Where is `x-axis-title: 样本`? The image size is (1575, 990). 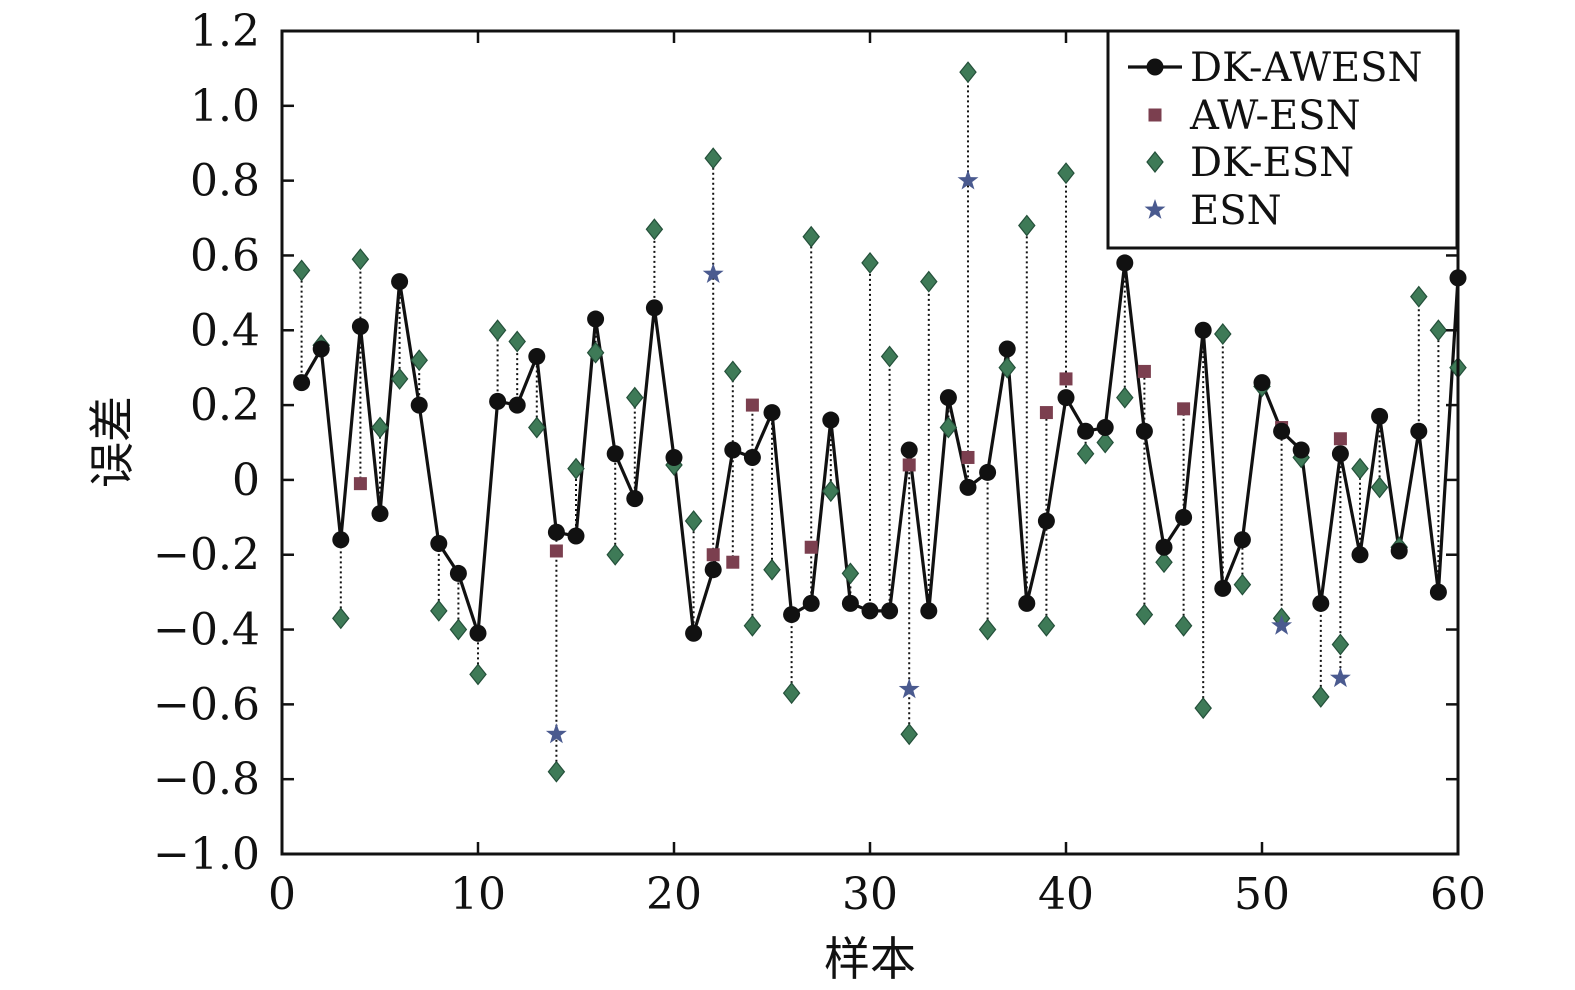
x-axis-title: 样本 is located at coordinates (870, 959).